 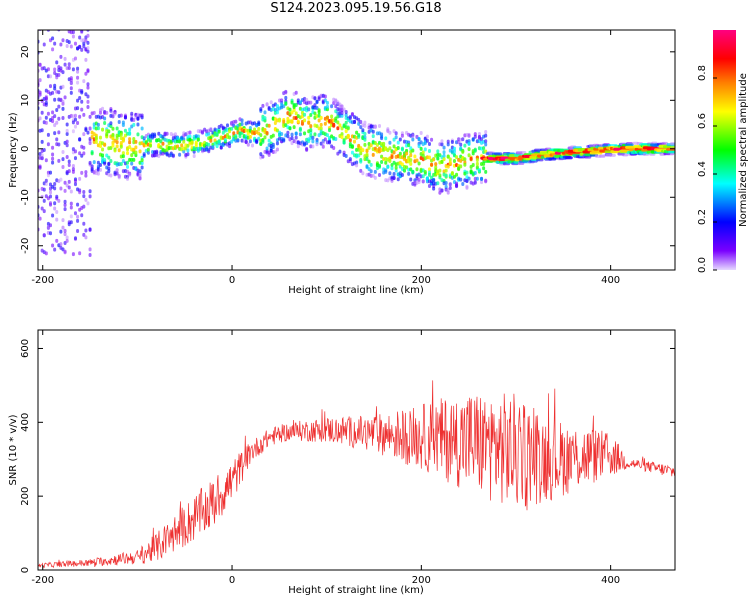 I want to click on snr-y-axis-label: SNR (10 * v/v), so click(x=13, y=449).